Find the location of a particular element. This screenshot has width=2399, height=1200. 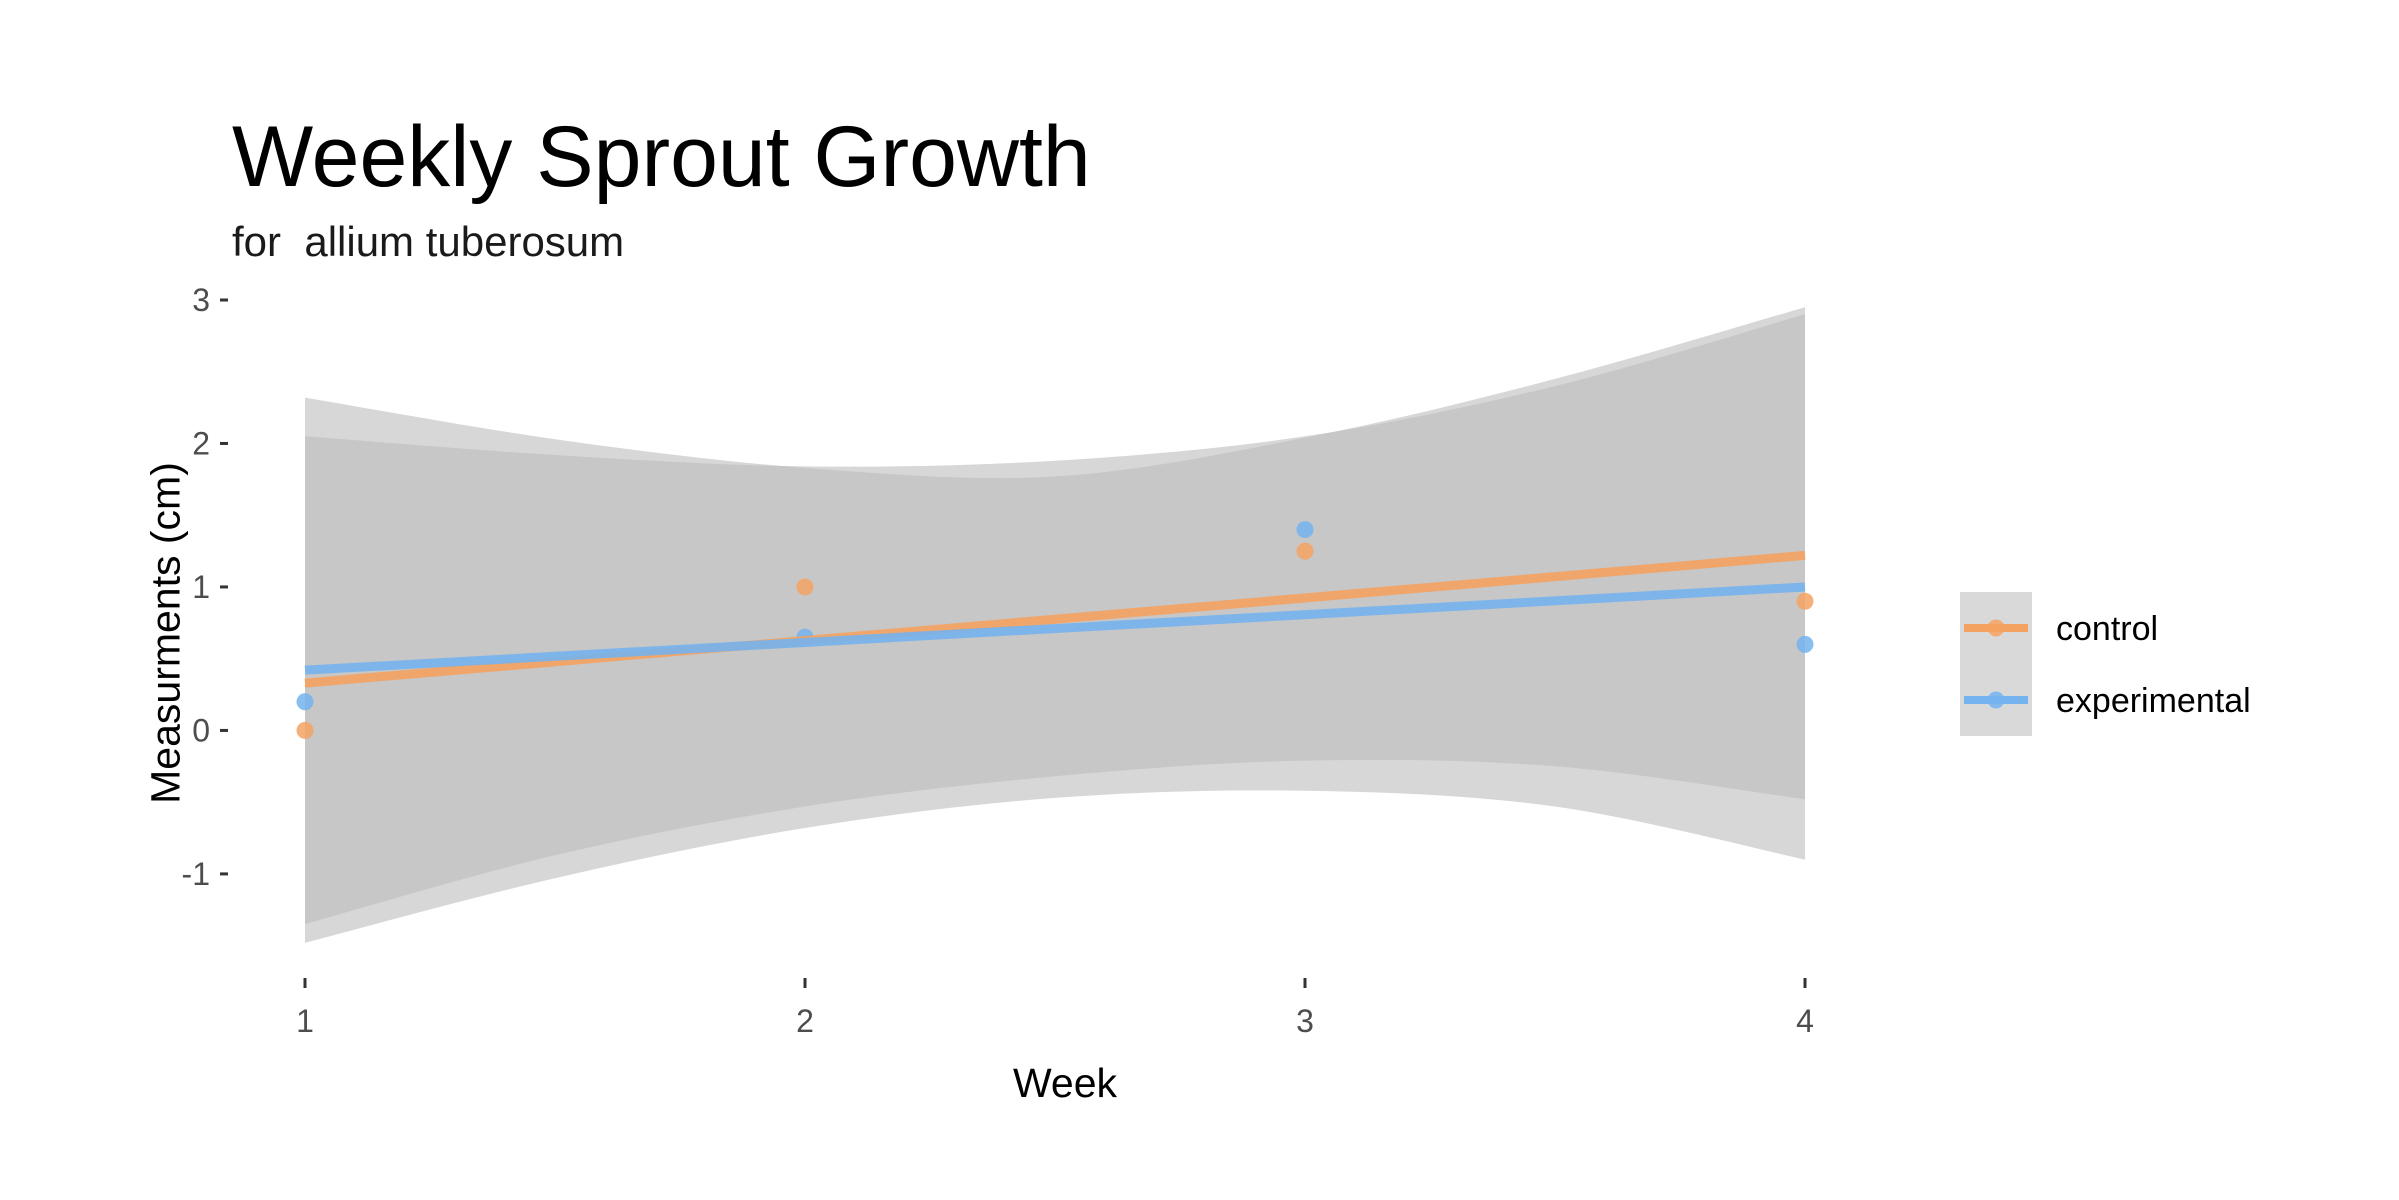

x-tick-label-2: 2 is located at coordinates (805, 1021).